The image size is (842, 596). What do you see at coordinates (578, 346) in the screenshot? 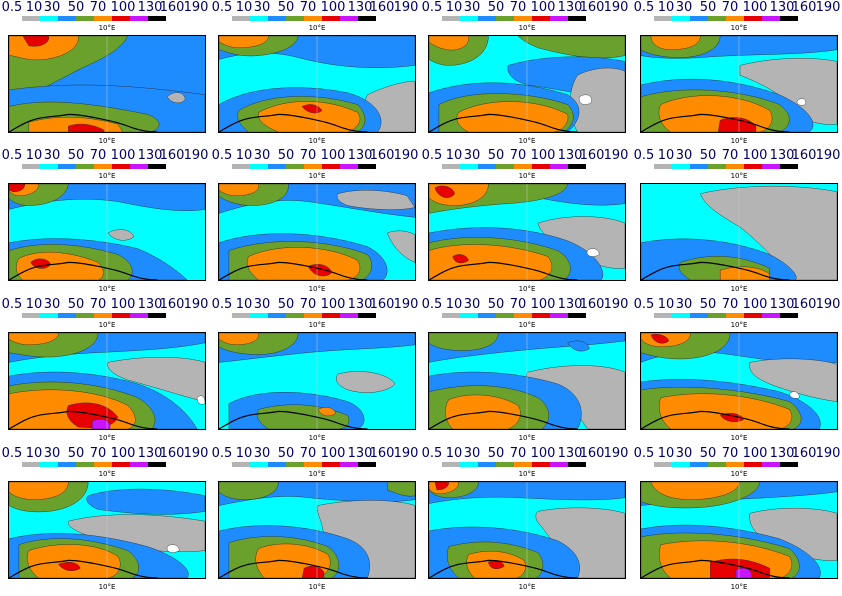
I see `contour-region-blue` at bounding box center [578, 346].